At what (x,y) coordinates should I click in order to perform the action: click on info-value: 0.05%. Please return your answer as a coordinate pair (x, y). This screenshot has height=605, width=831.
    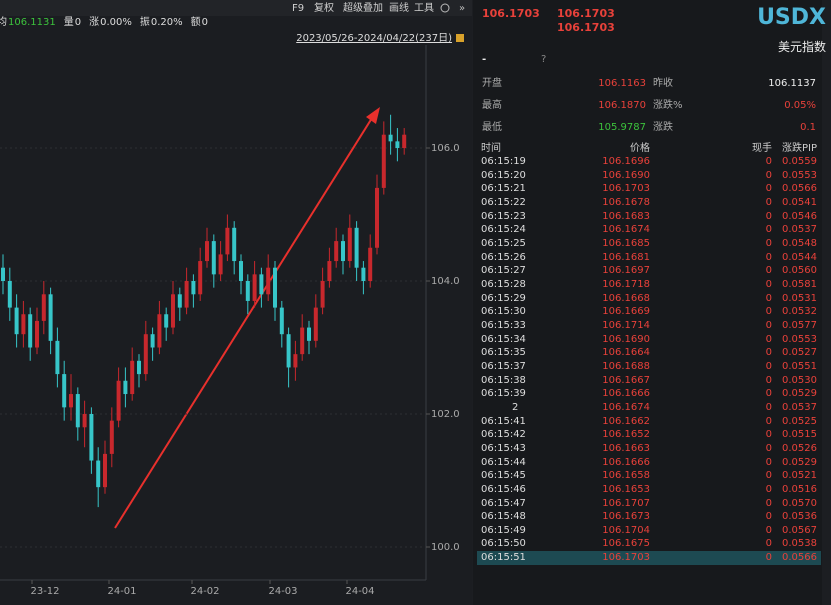
    Looking at the image, I should click on (800, 105).